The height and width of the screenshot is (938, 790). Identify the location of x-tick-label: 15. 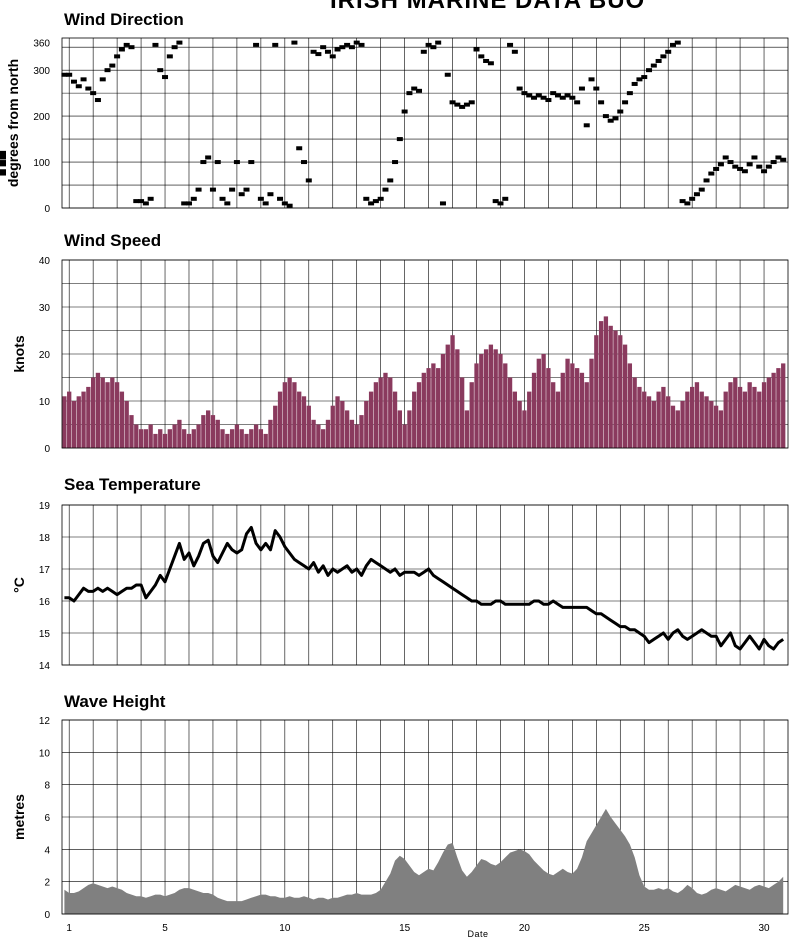
(405, 928).